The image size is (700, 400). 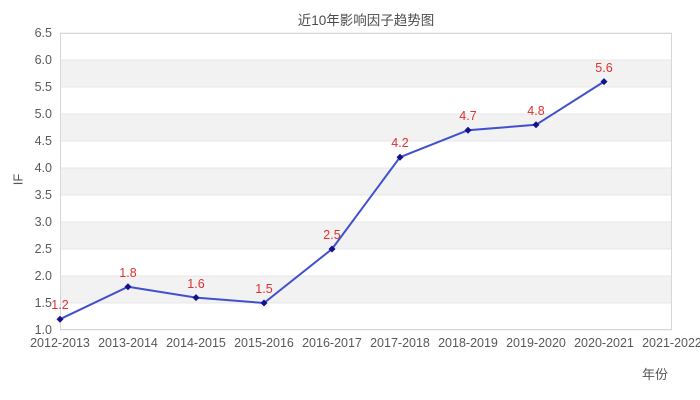 What do you see at coordinates (43, 140) in the screenshot?
I see `y-tick-label: 4.5` at bounding box center [43, 140].